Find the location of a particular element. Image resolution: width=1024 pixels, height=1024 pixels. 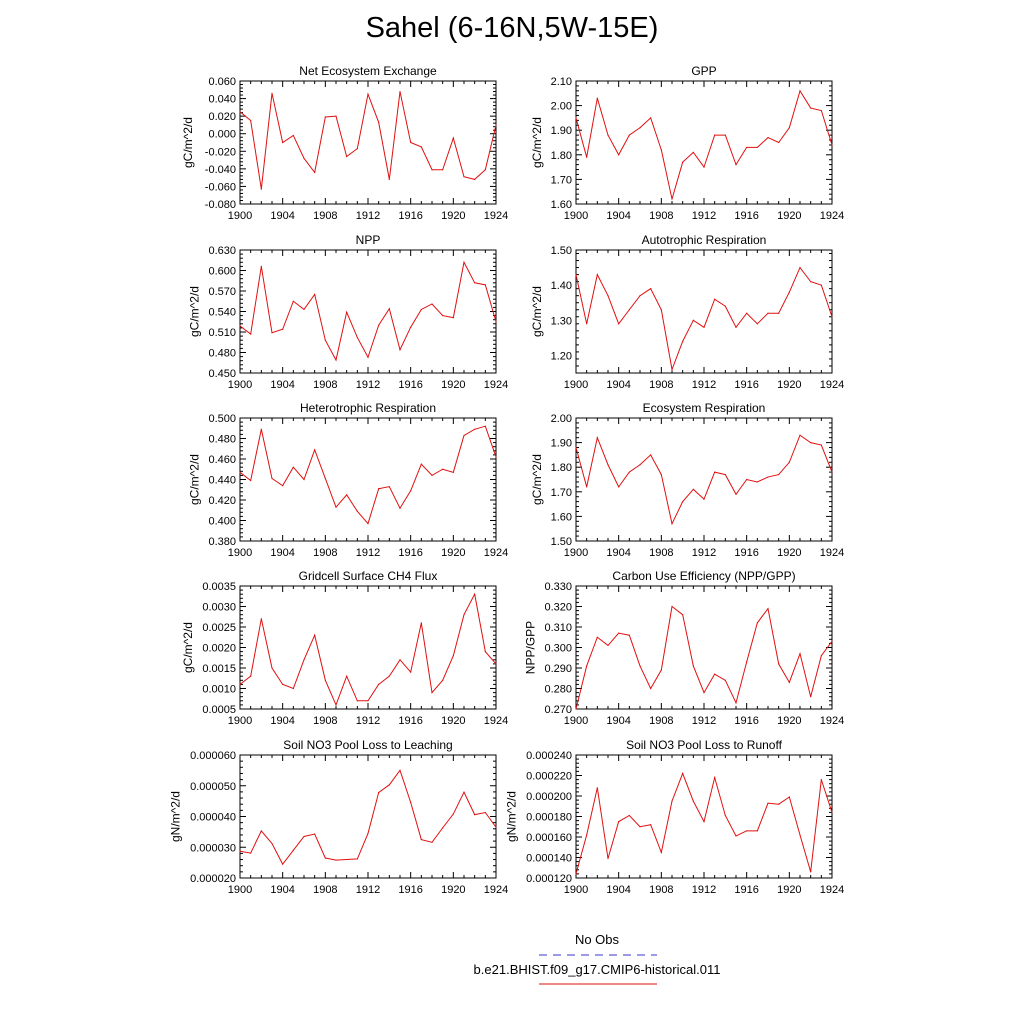

y-tick-label: -0.040 is located at coordinates (220, 170).